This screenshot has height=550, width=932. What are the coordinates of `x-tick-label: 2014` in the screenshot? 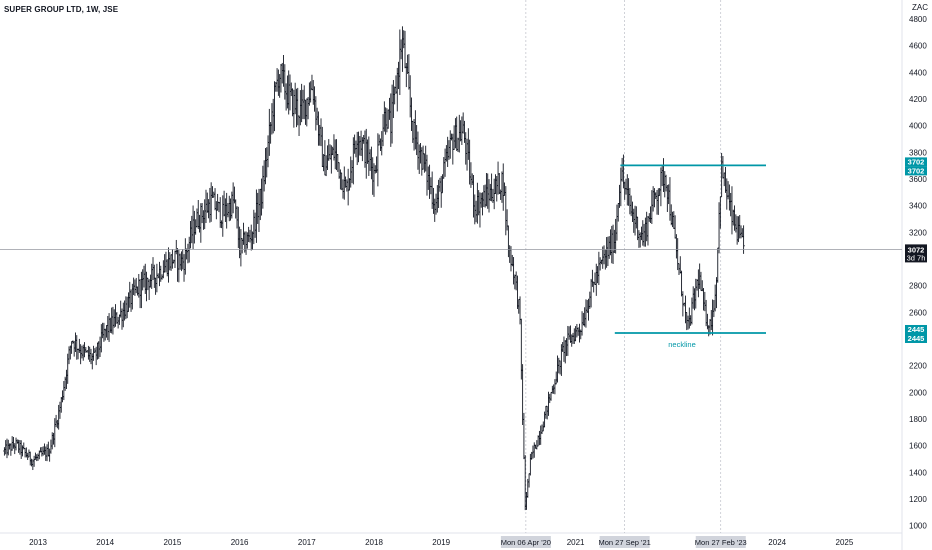 It's located at (105, 542).